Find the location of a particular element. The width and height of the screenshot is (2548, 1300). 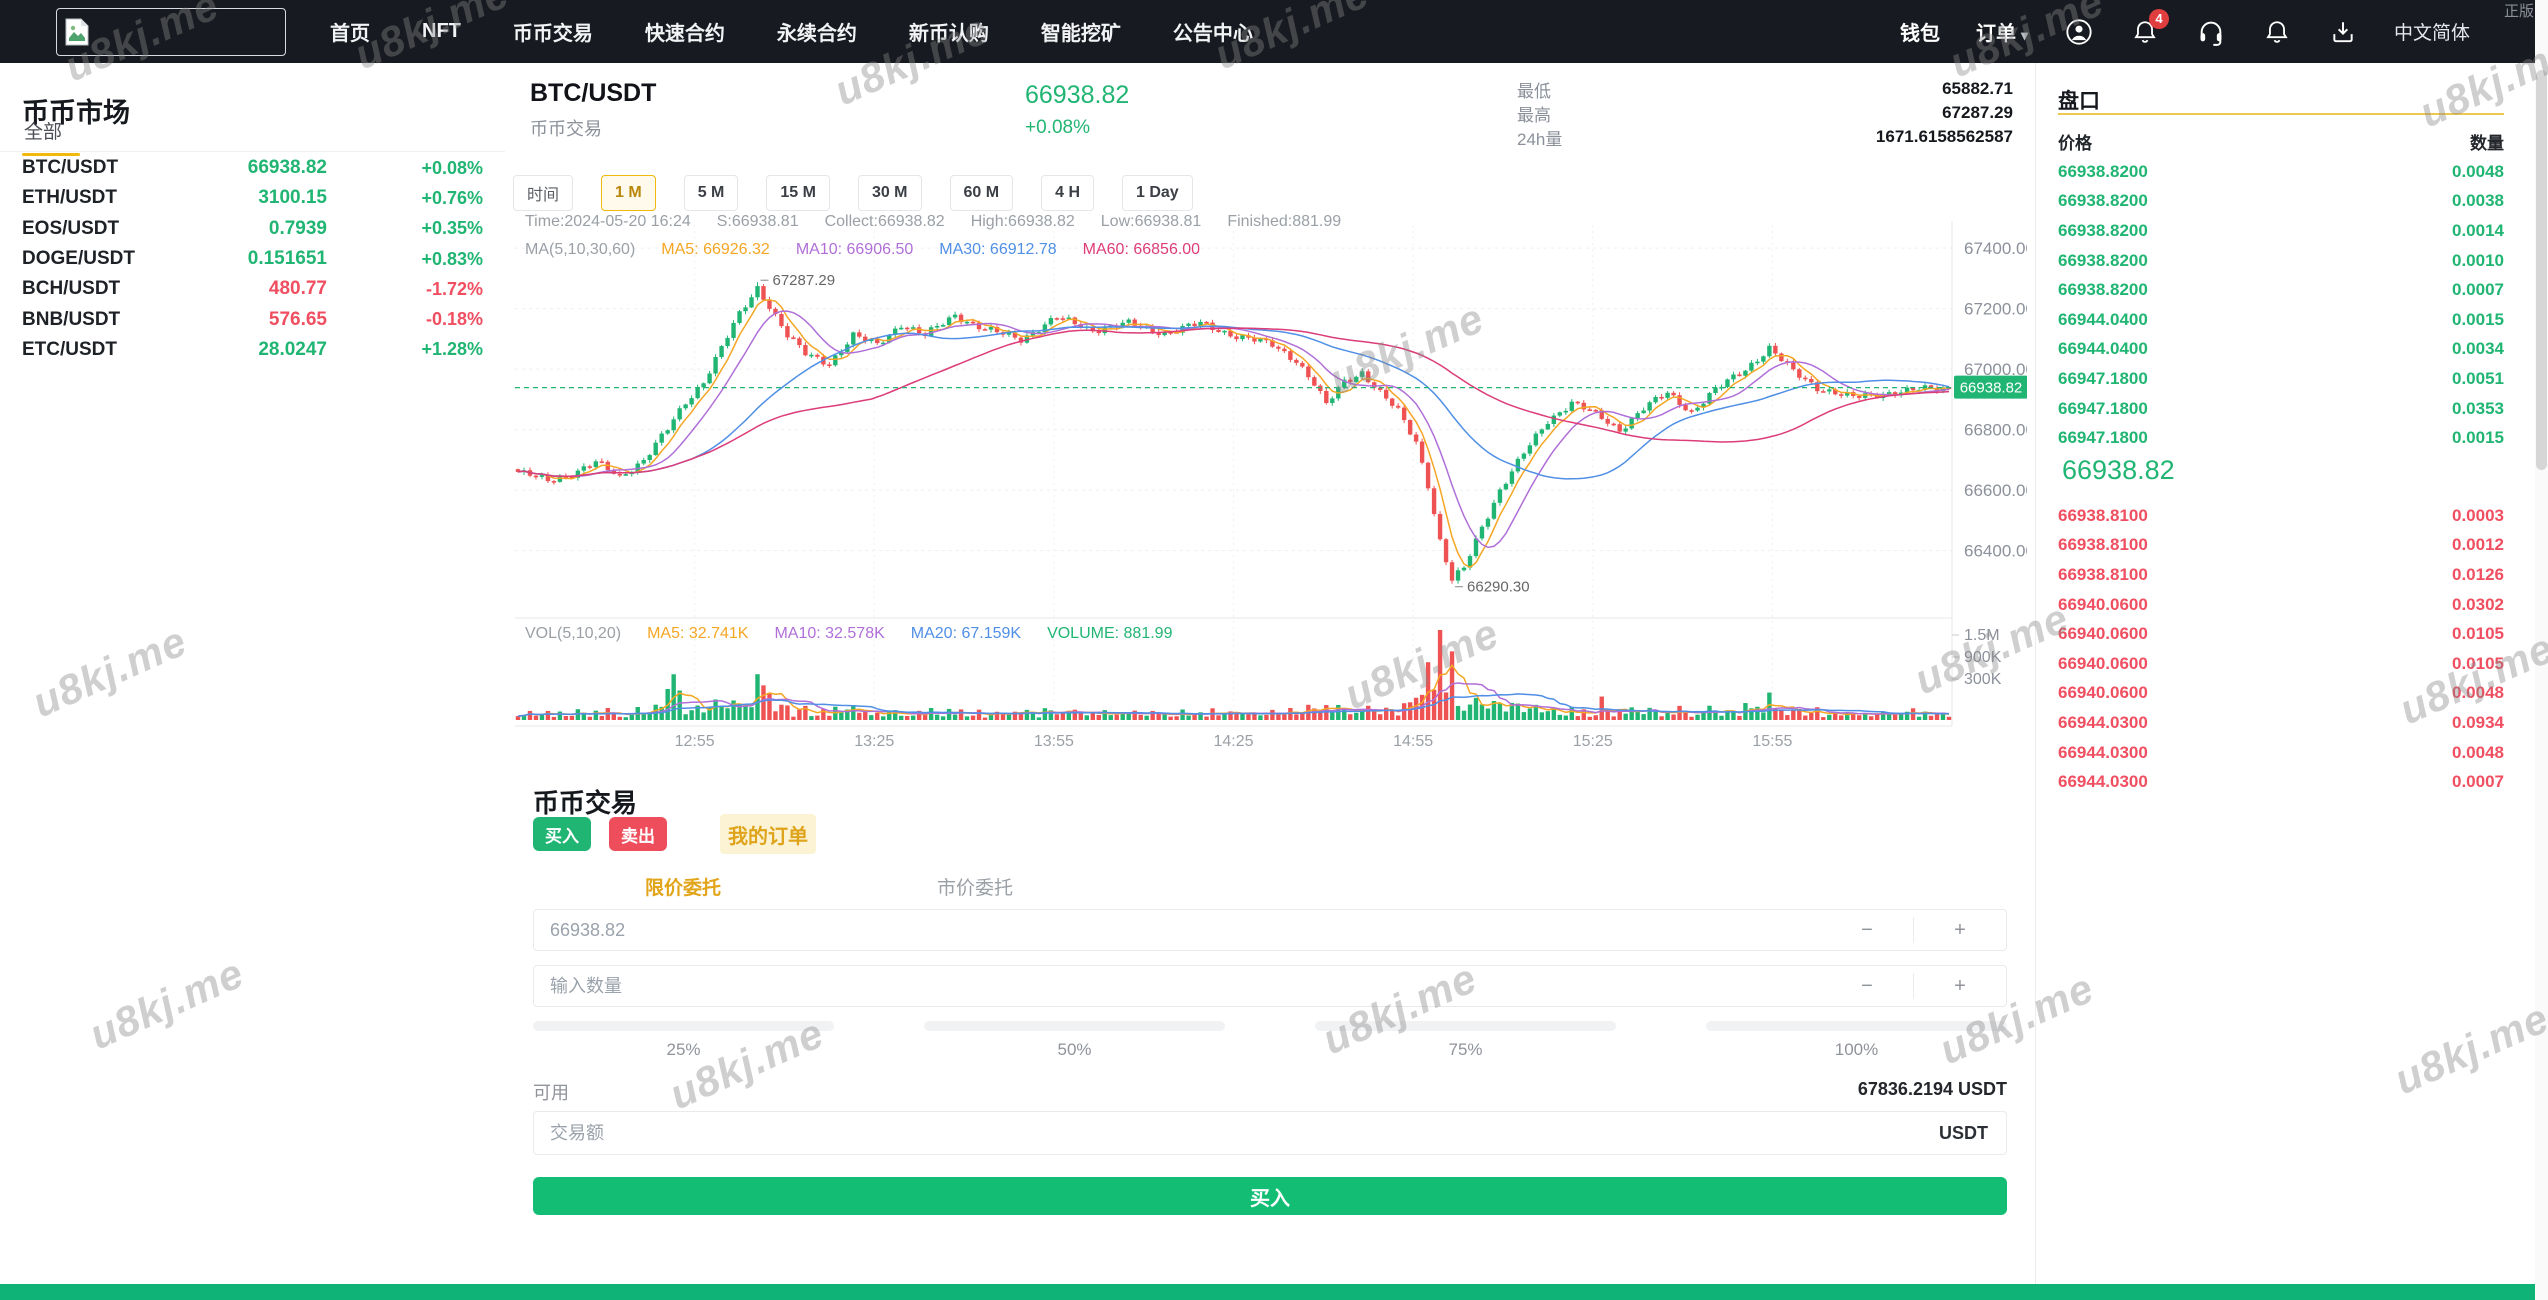

logo is located at coordinates (171, 32).